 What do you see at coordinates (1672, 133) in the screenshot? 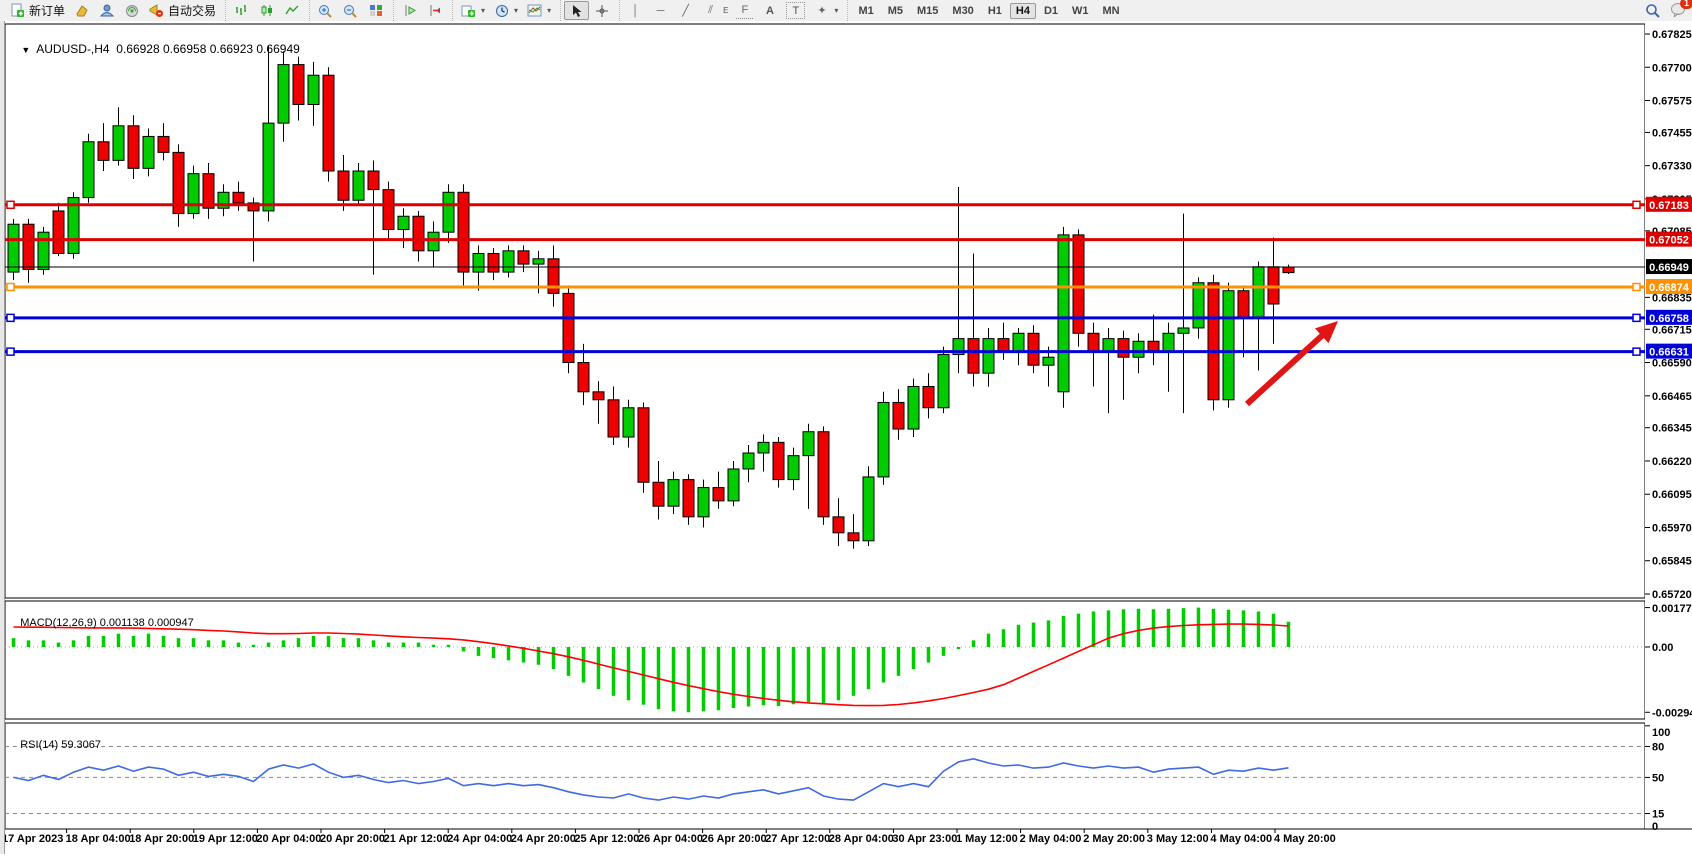
I see `price-tick-label: 0.67455` at bounding box center [1672, 133].